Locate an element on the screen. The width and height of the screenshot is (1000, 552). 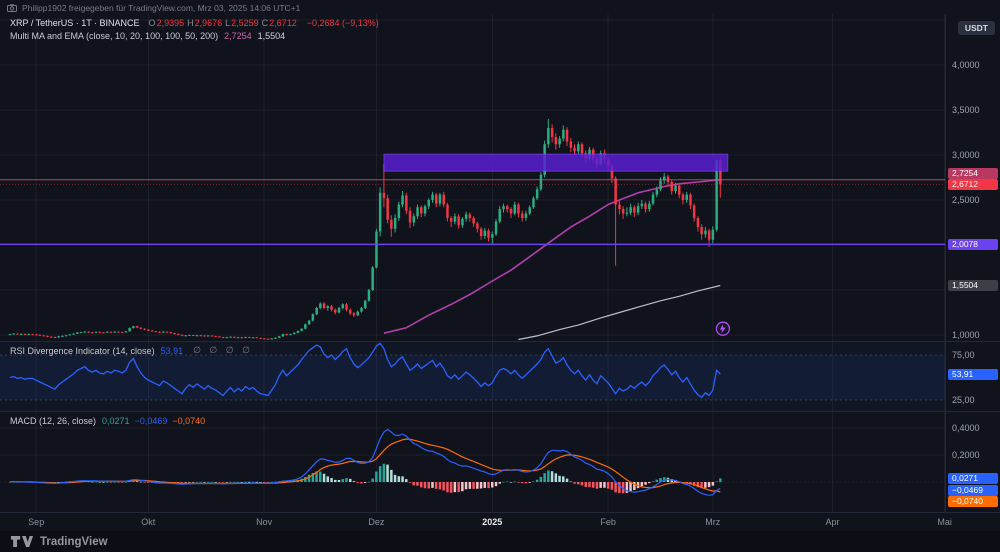
camera-icon is located at coordinates (12, 7).